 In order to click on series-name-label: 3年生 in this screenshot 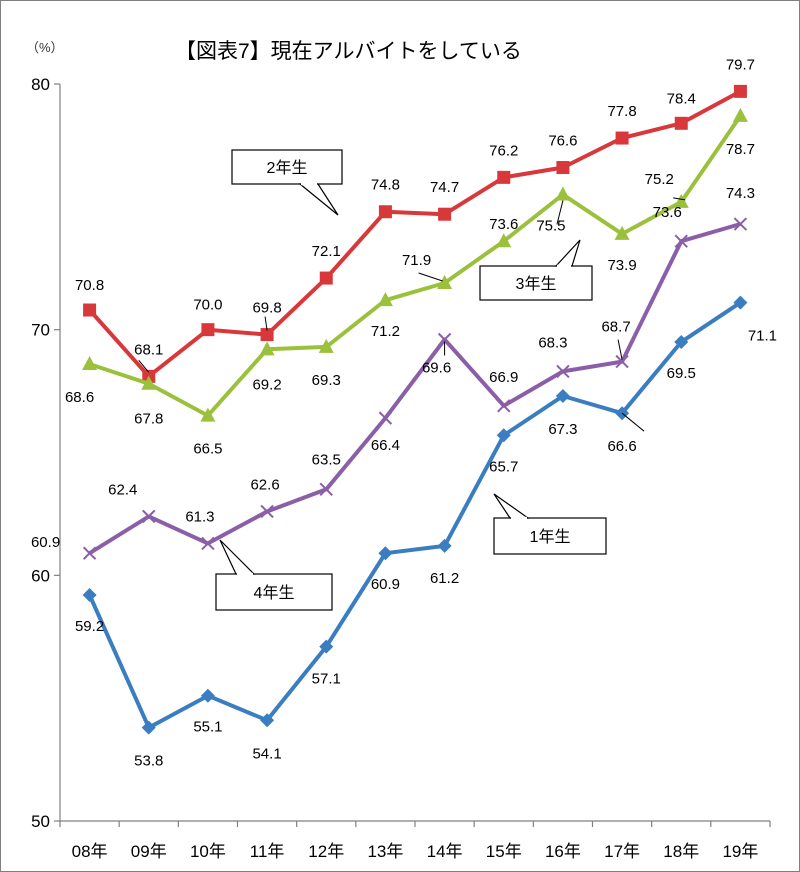, I will do `click(536, 284)`.